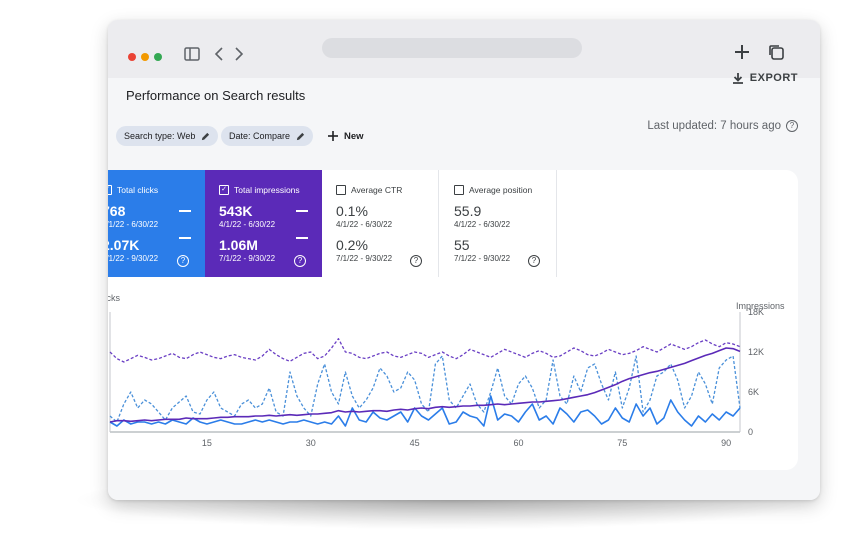 The width and height of the screenshot is (850, 548). Describe the element at coordinates (377, 190) in the screenshot. I see `metric-label: Average CTR` at that location.